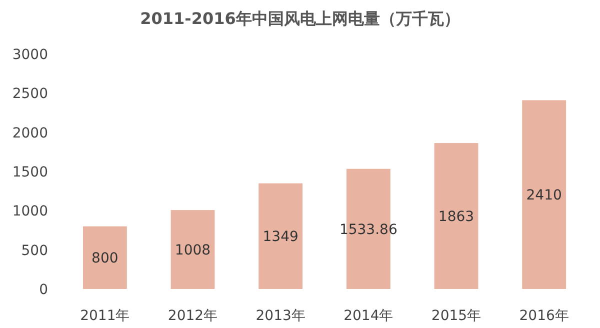 The height and width of the screenshot is (328, 600). Describe the element at coordinates (300, 18) in the screenshot. I see `chart-title: 2011-2016年中国风电上网电量（万千瓦）` at that location.